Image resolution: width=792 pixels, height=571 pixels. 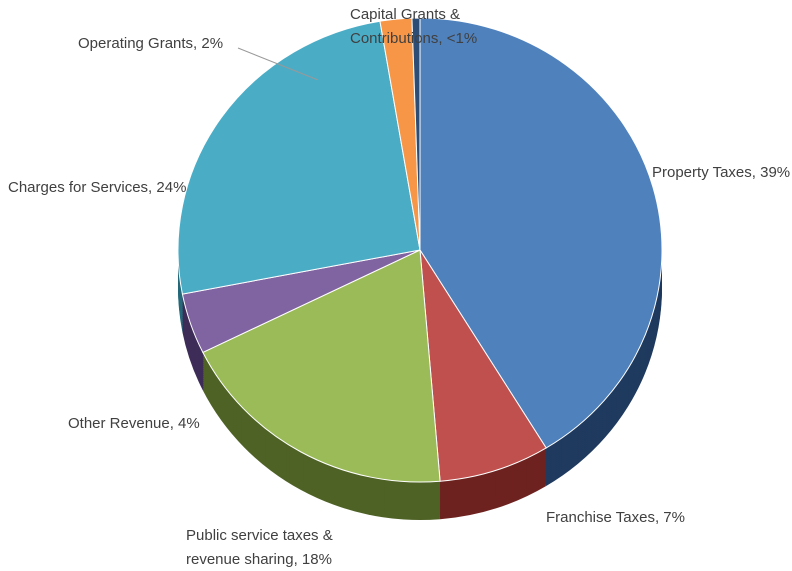 What do you see at coordinates (413, 38) in the screenshot?
I see `label-line: Contributions, <1%` at bounding box center [413, 38].